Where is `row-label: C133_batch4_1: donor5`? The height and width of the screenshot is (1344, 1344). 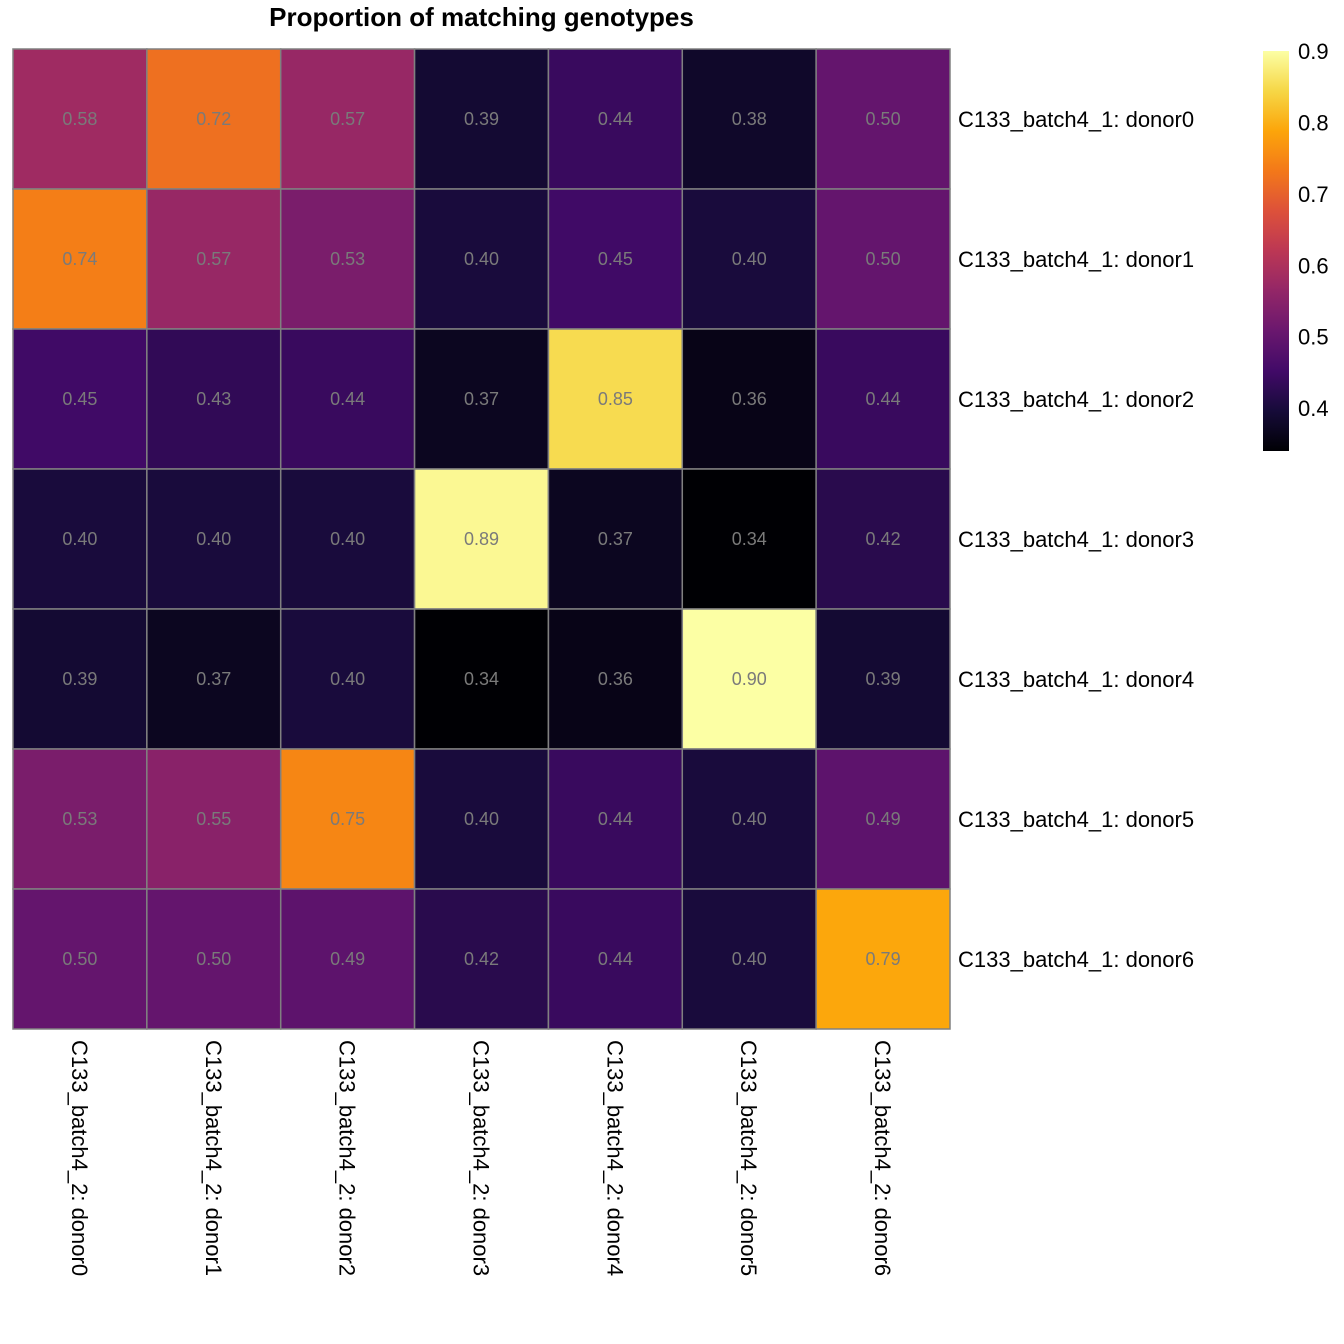
row-label: C133_batch4_1: donor5 is located at coordinates (1076, 819).